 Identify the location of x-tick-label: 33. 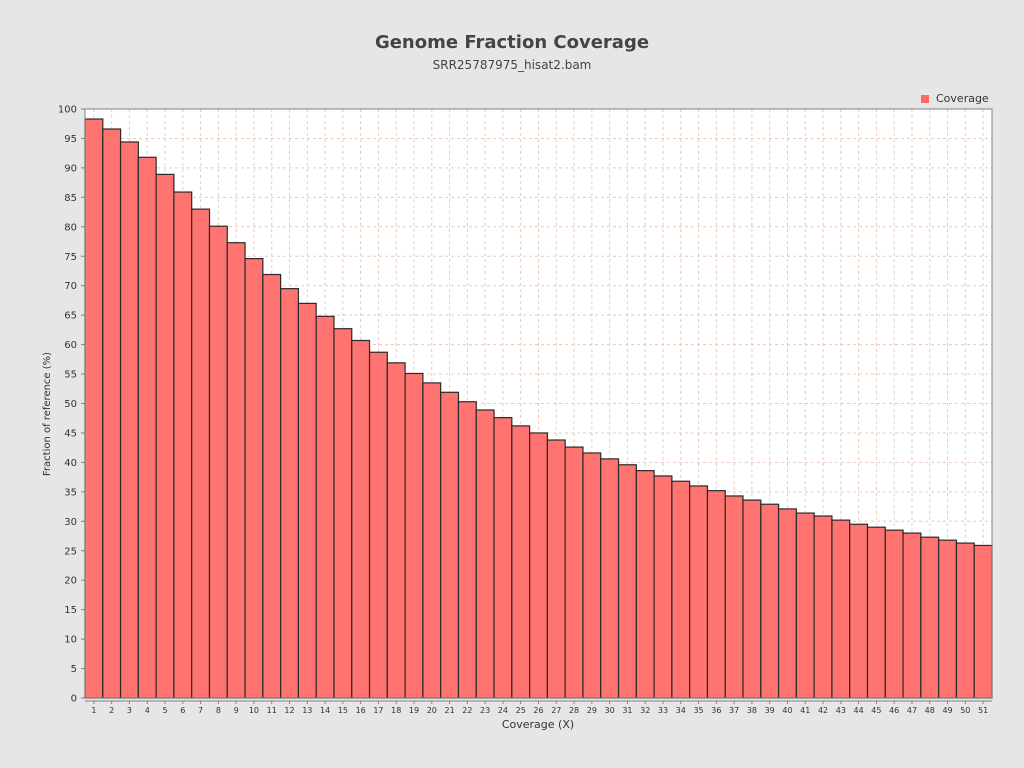
(663, 710).